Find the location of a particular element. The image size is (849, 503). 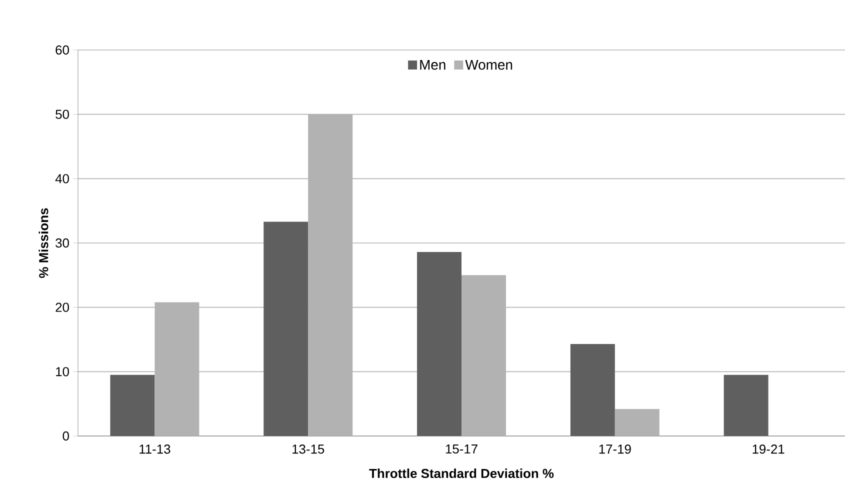

legend-label: Women is located at coordinates (488, 65).